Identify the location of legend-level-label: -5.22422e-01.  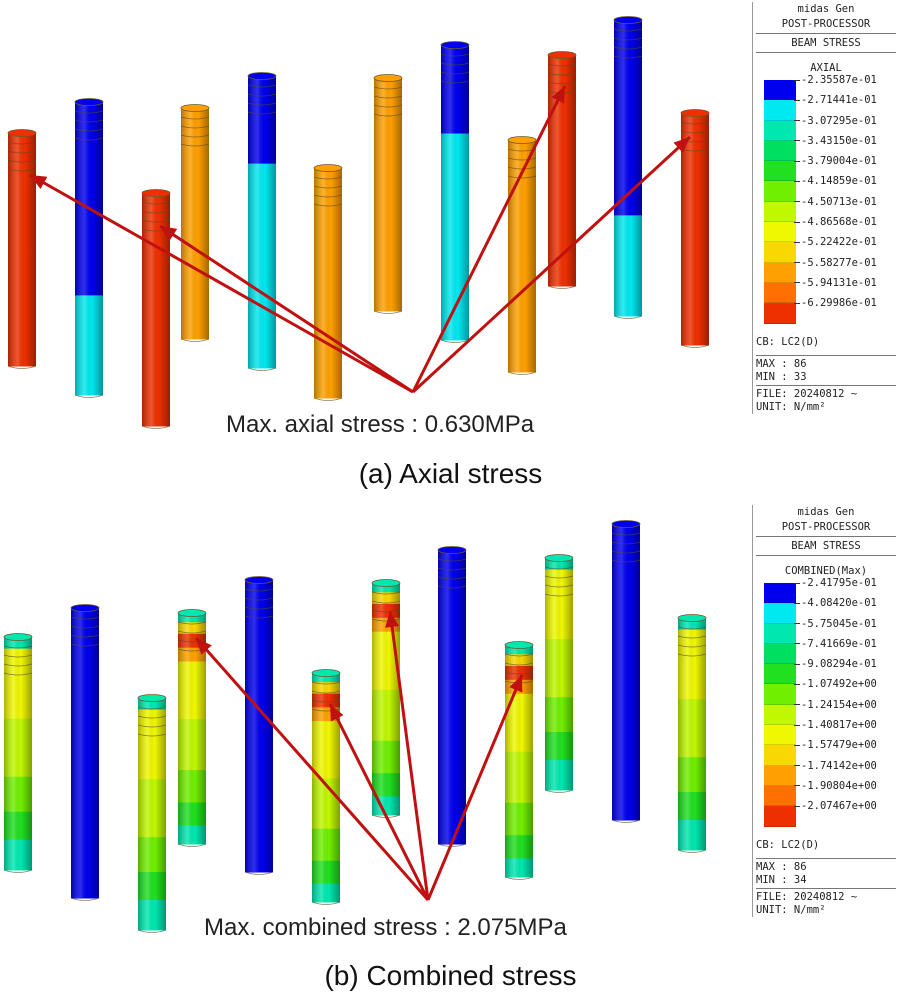
(835, 246).